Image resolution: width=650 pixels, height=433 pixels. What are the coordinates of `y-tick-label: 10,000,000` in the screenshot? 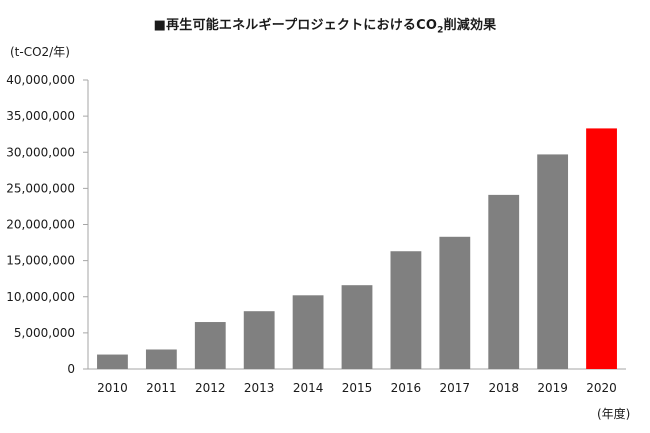 It's located at (40, 297).